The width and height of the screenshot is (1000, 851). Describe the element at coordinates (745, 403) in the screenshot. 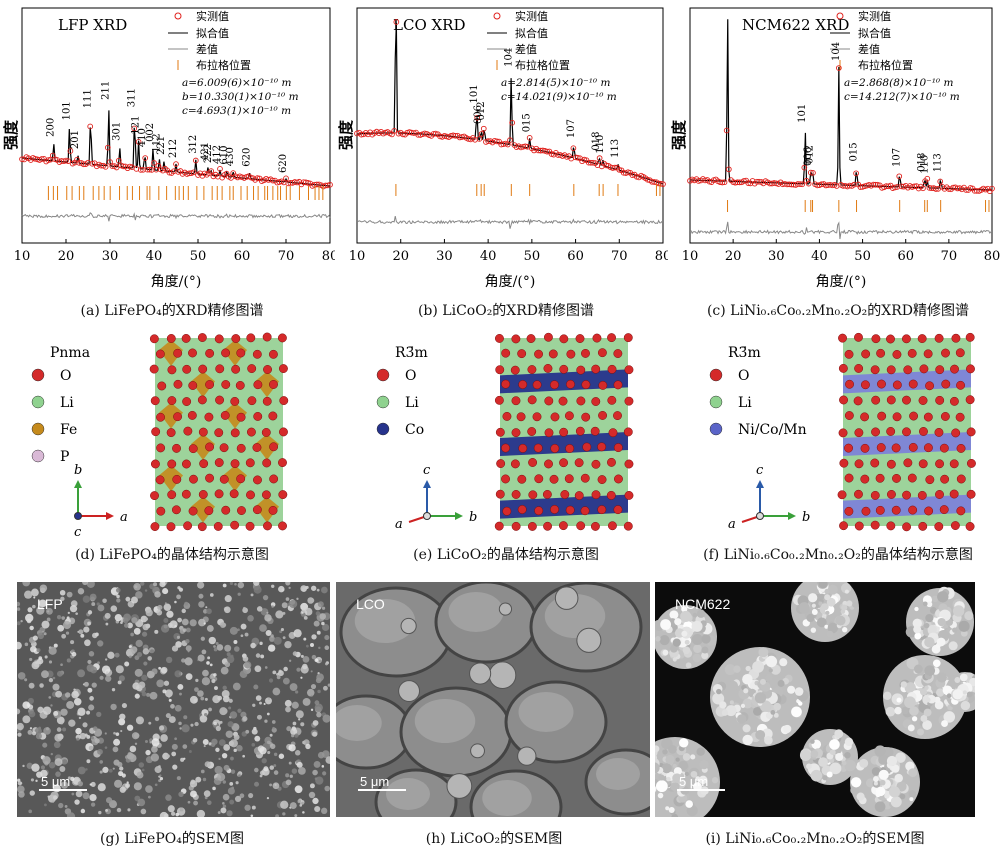

I see `legend-atom-label: Li` at that location.